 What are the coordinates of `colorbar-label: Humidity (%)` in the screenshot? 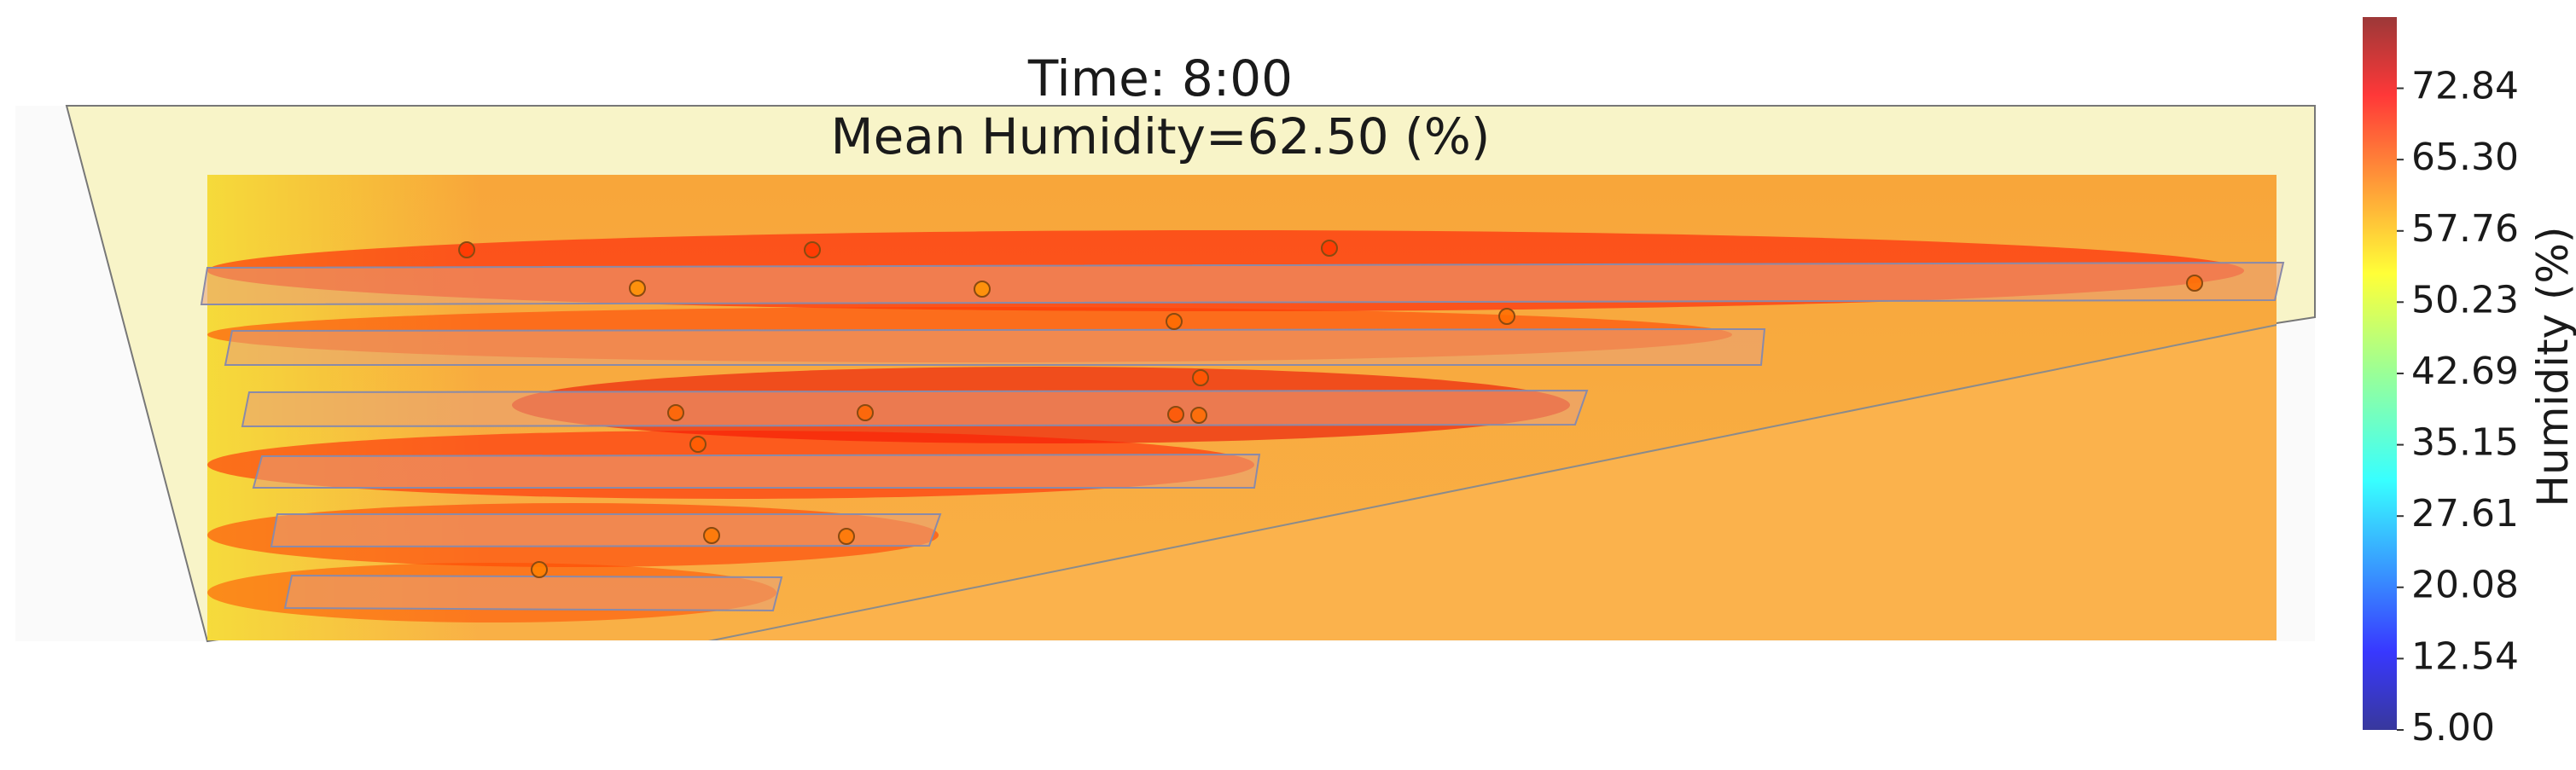 It's located at (2552, 366).